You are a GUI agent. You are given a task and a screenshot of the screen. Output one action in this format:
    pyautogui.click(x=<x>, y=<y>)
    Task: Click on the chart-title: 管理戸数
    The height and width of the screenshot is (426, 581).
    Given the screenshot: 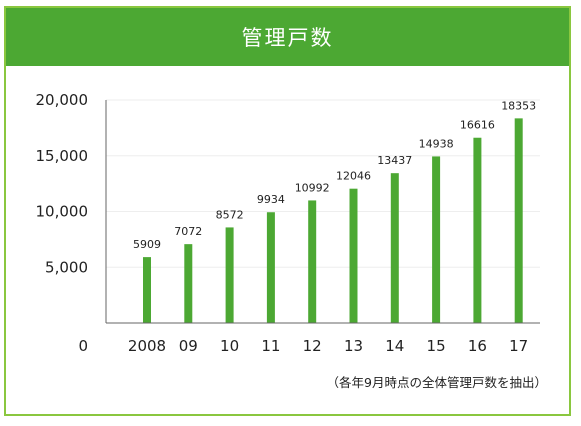 What is the action you would take?
    pyautogui.click(x=287, y=37)
    